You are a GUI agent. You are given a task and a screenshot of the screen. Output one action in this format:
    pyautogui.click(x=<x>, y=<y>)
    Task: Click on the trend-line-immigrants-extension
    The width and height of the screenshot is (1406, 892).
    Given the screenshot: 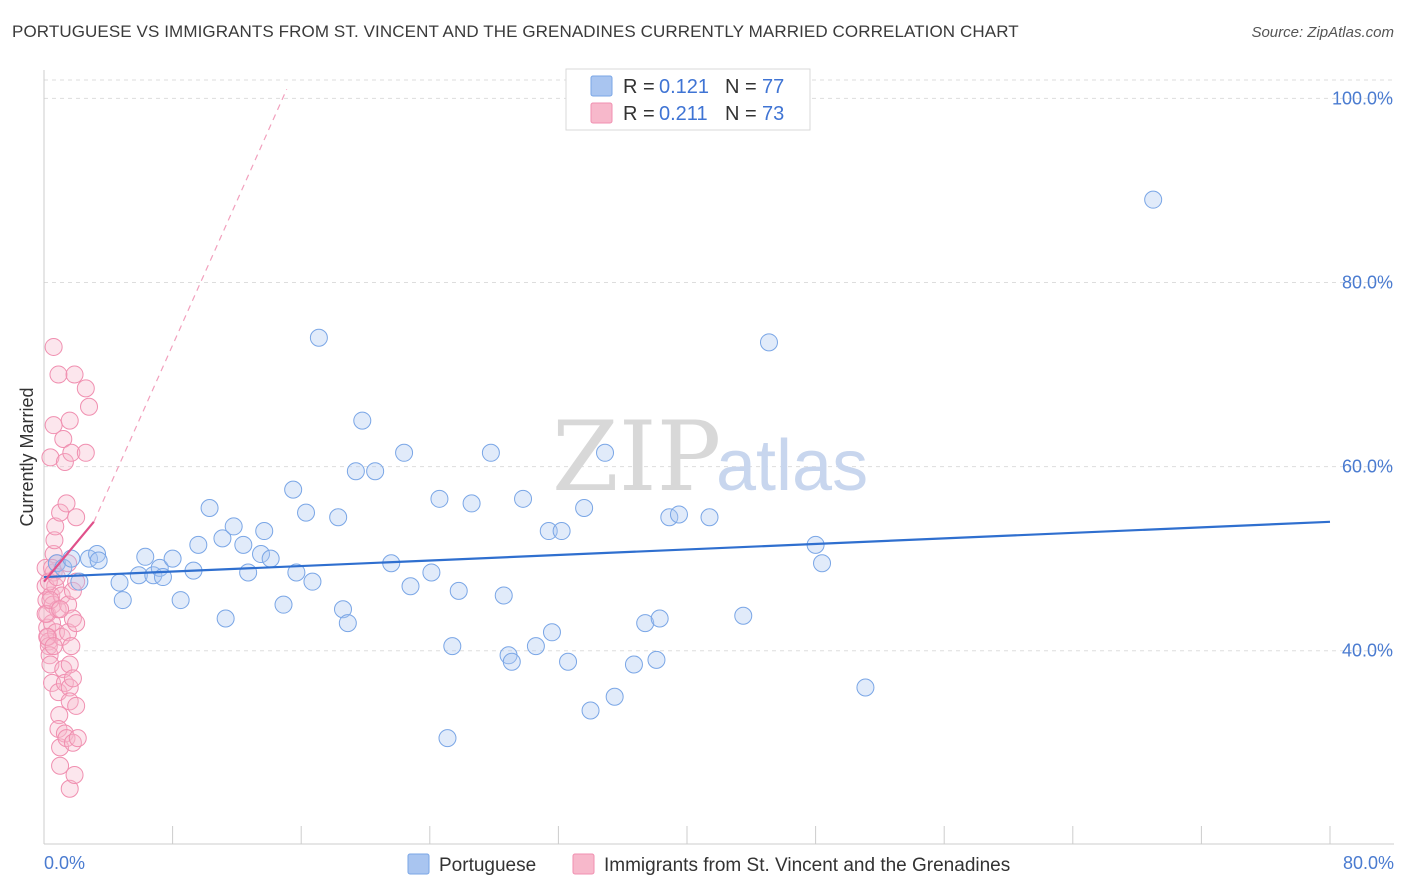 What is the action you would take?
    pyautogui.click(x=190, y=305)
    